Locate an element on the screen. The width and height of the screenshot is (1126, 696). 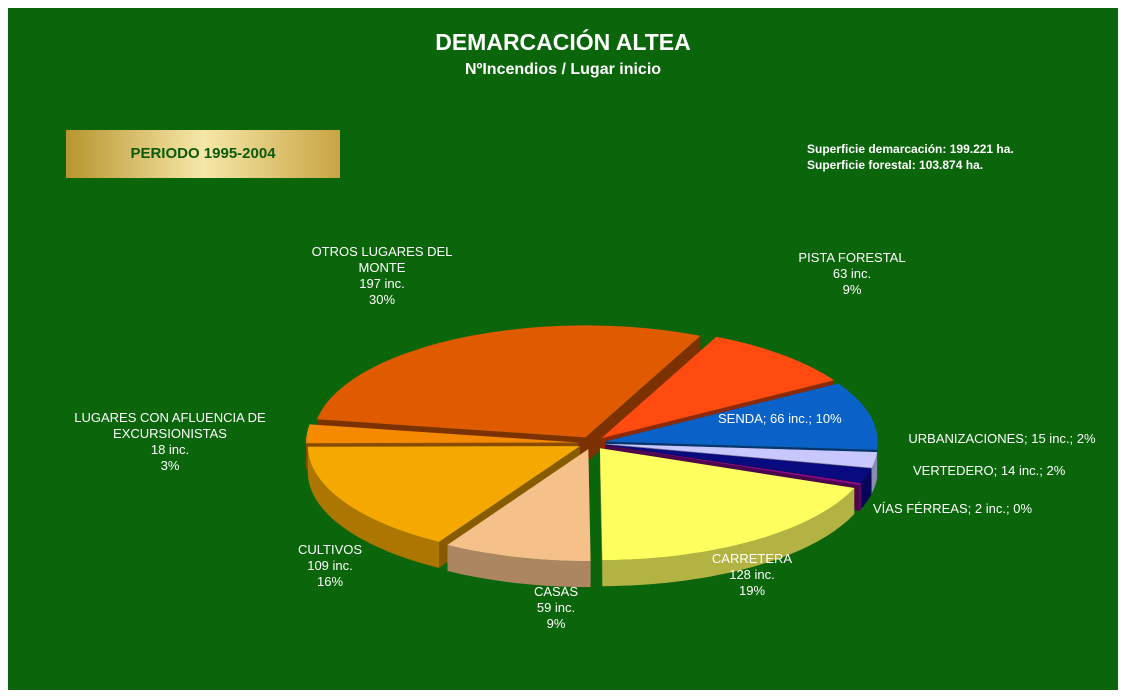
data-label: CARRETERA 128 inc. 19% is located at coordinates (752, 575).